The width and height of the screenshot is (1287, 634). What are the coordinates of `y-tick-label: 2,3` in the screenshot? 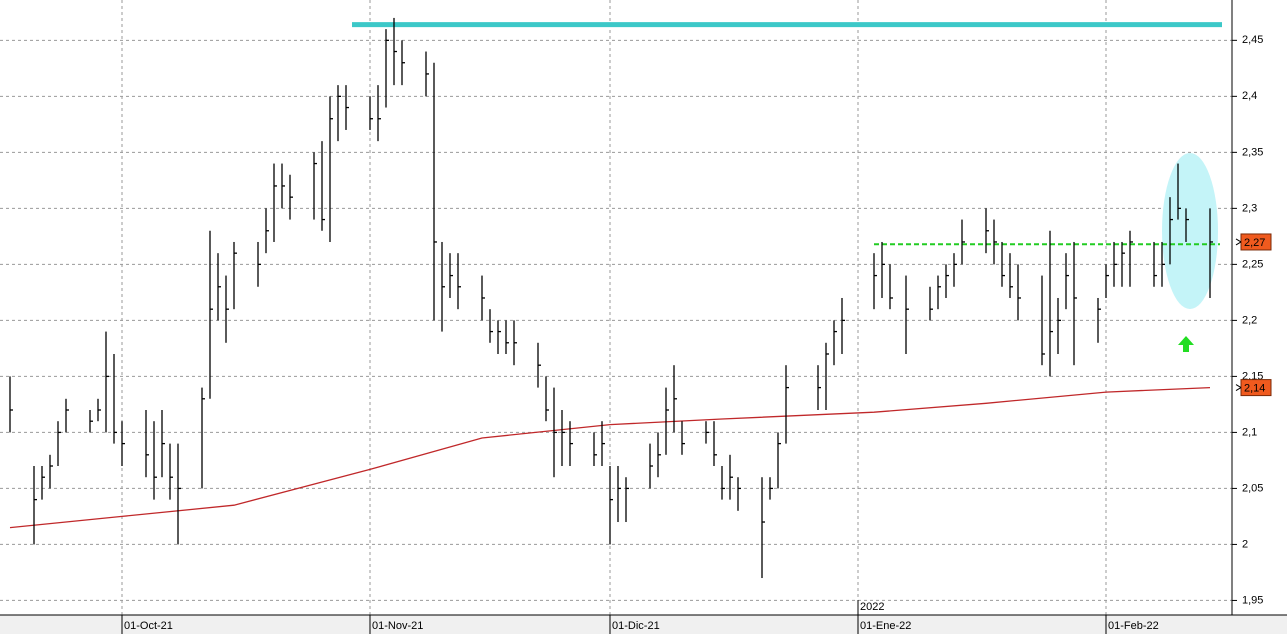 It's located at (1249, 208).